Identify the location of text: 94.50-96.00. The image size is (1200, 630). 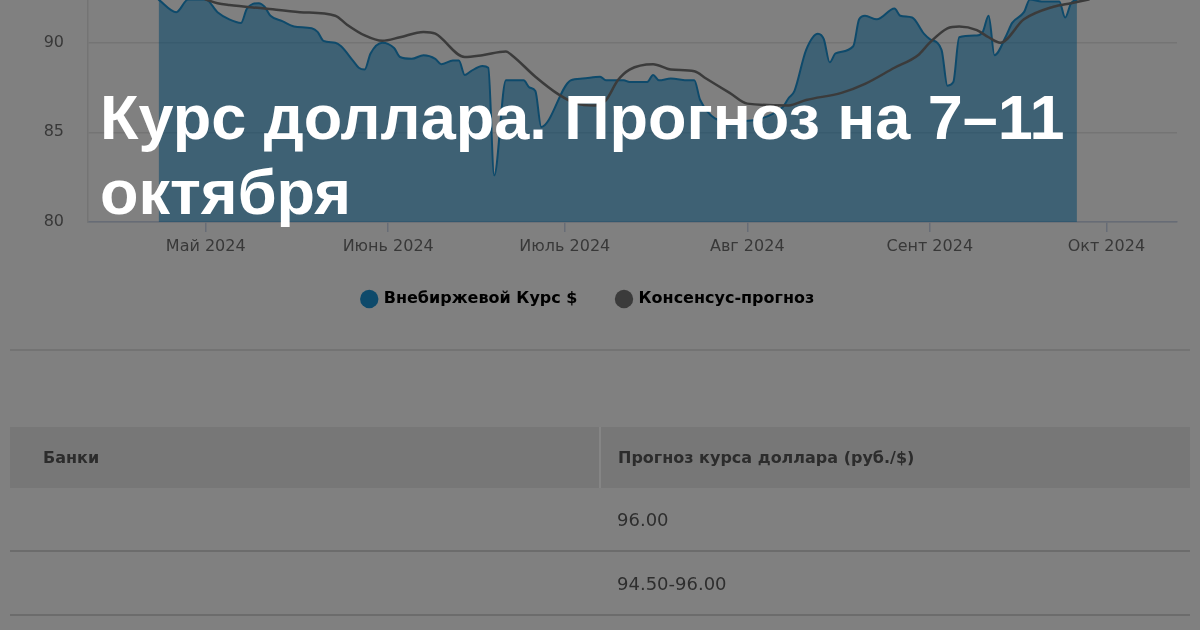
(895, 583).